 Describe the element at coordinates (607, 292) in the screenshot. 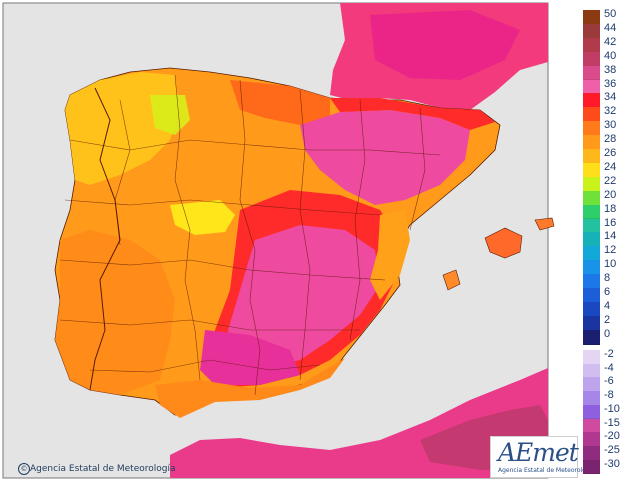

I see `legend-label: 6` at that location.